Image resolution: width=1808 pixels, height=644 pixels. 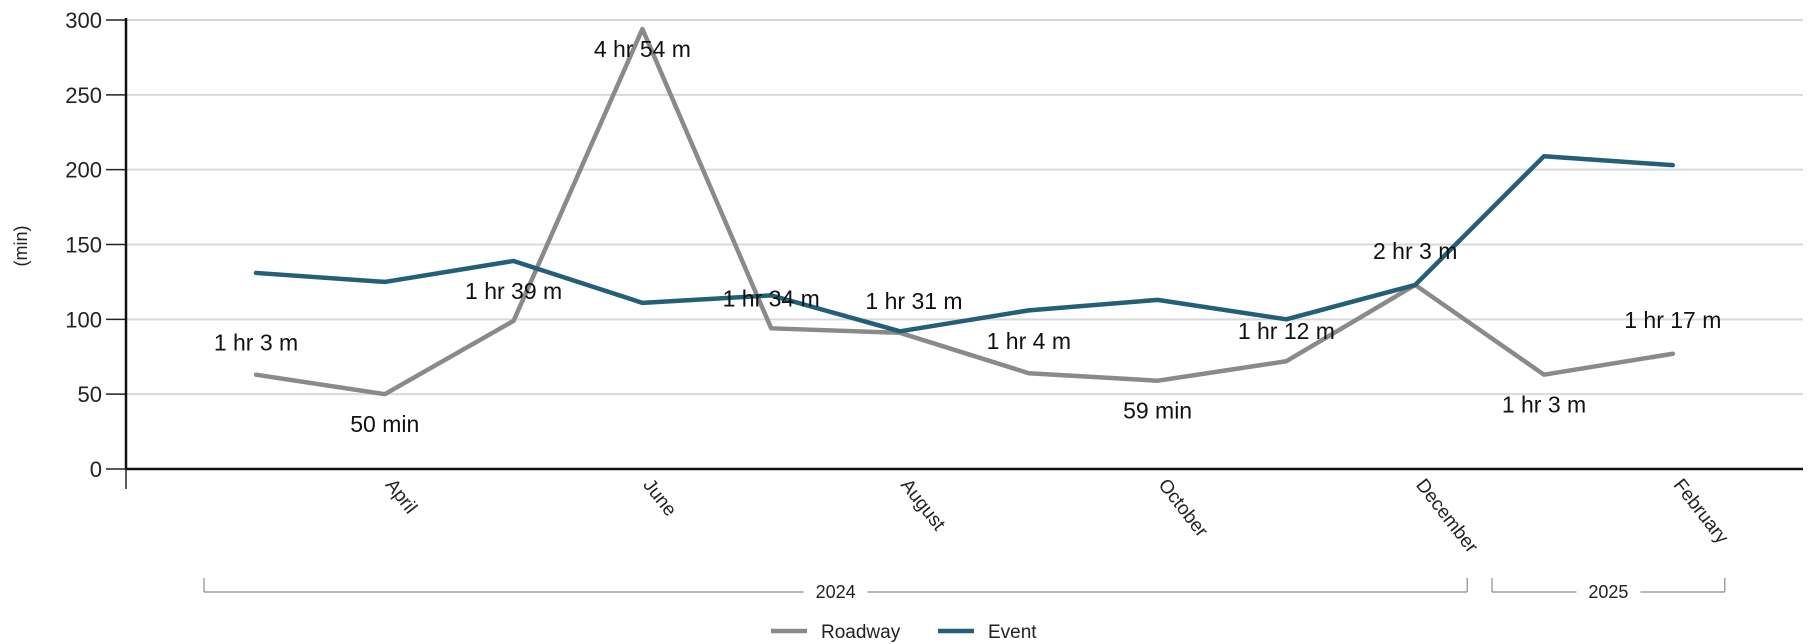 I want to click on legend-label-event: Event, so click(x=1012, y=632).